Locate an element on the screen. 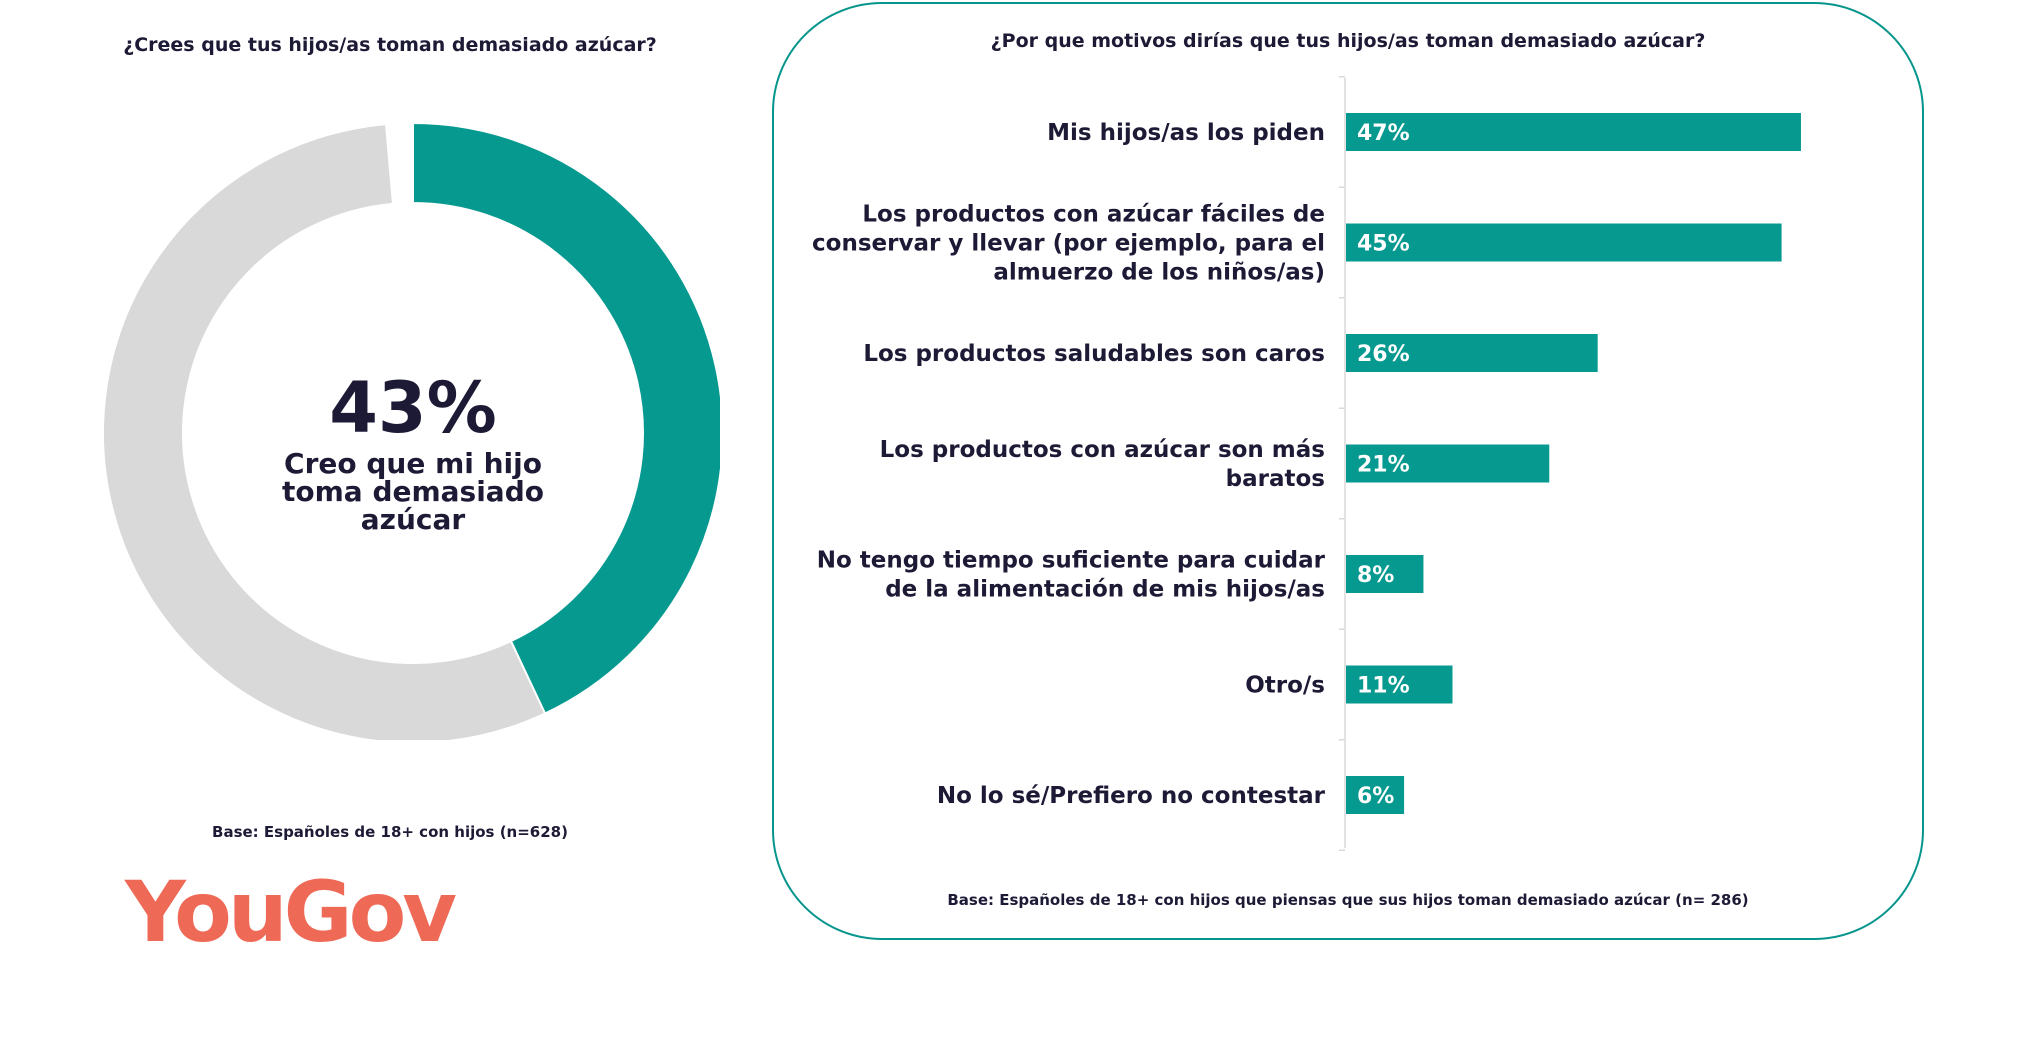 Image resolution: width=2040 pixels, height=1047 pixels. bar-value-label: 26% is located at coordinates (1383, 354).